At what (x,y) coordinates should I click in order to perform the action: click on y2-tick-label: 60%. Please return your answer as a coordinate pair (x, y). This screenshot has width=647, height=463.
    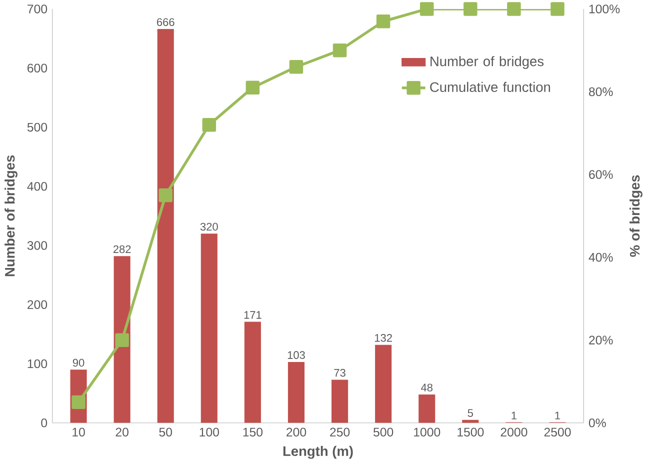
    Looking at the image, I should click on (601, 174).